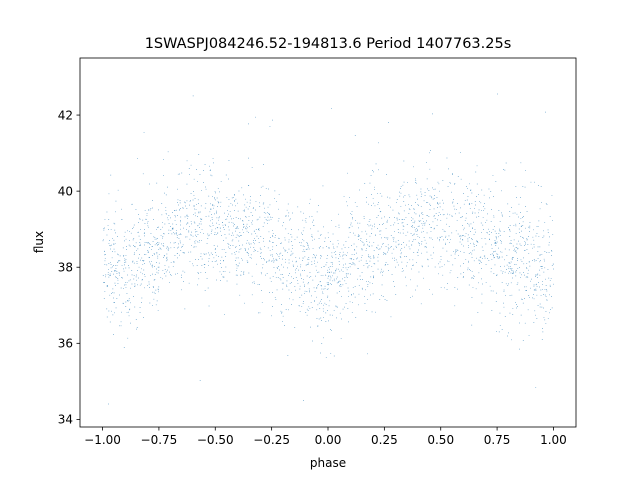 This screenshot has width=640, height=480. Describe the element at coordinates (159, 440) in the screenshot. I see `x-tick-label: −0.75` at that location.